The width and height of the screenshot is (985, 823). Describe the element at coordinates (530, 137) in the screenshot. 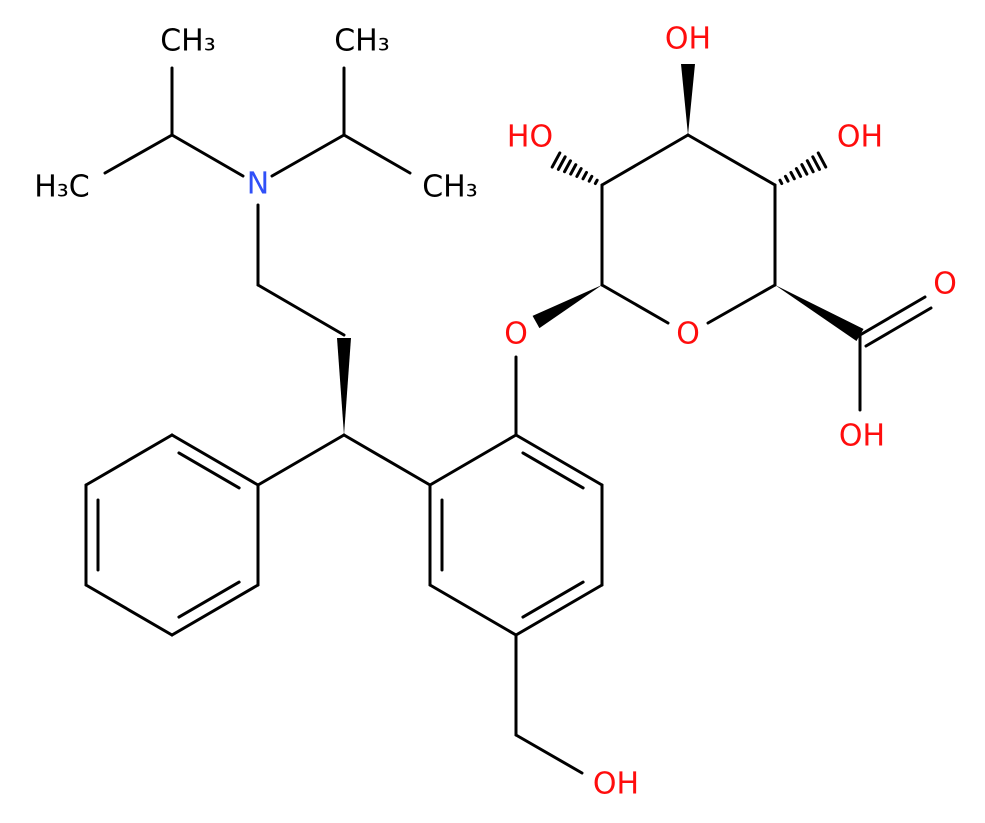

I see `atom-label: HO` at that location.